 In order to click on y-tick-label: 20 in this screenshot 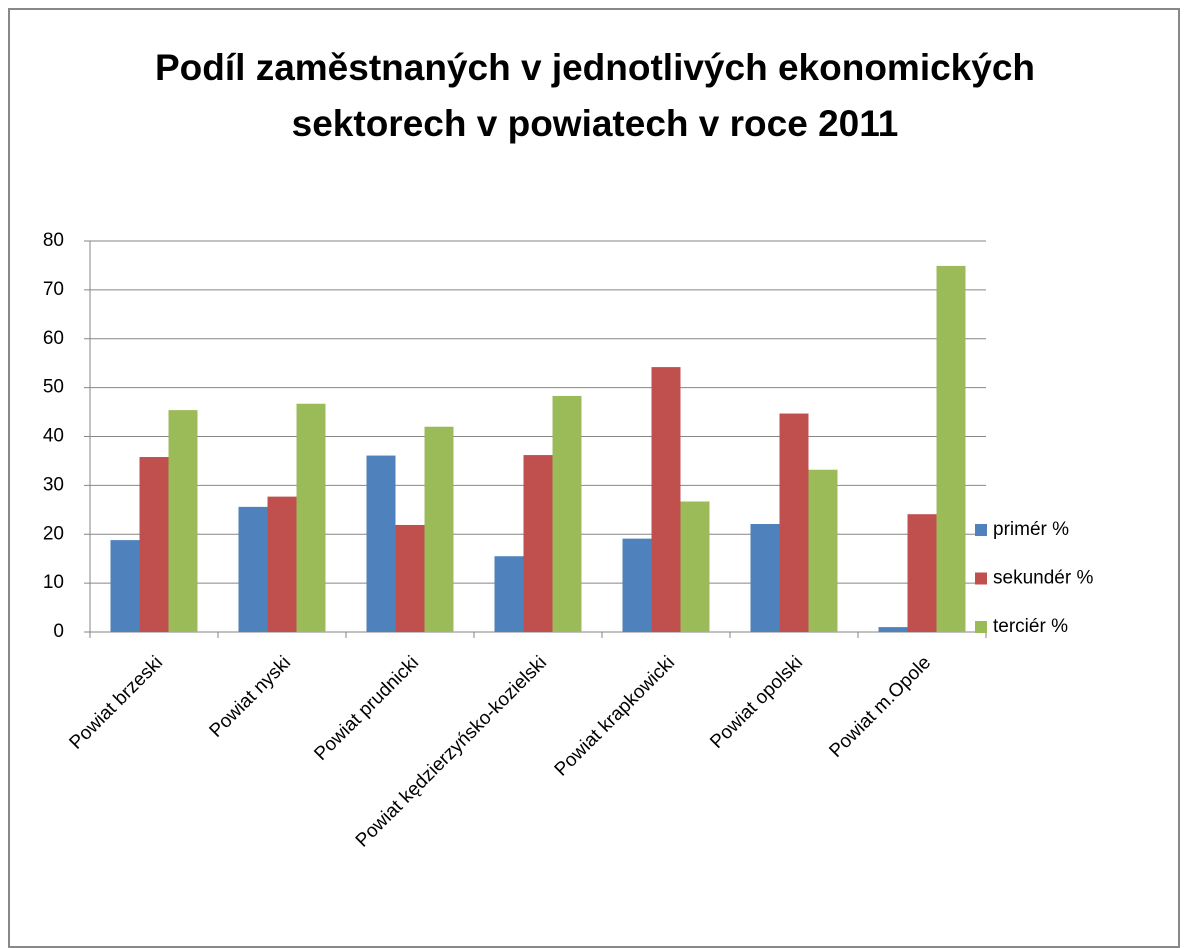, I will do `click(53, 533)`.